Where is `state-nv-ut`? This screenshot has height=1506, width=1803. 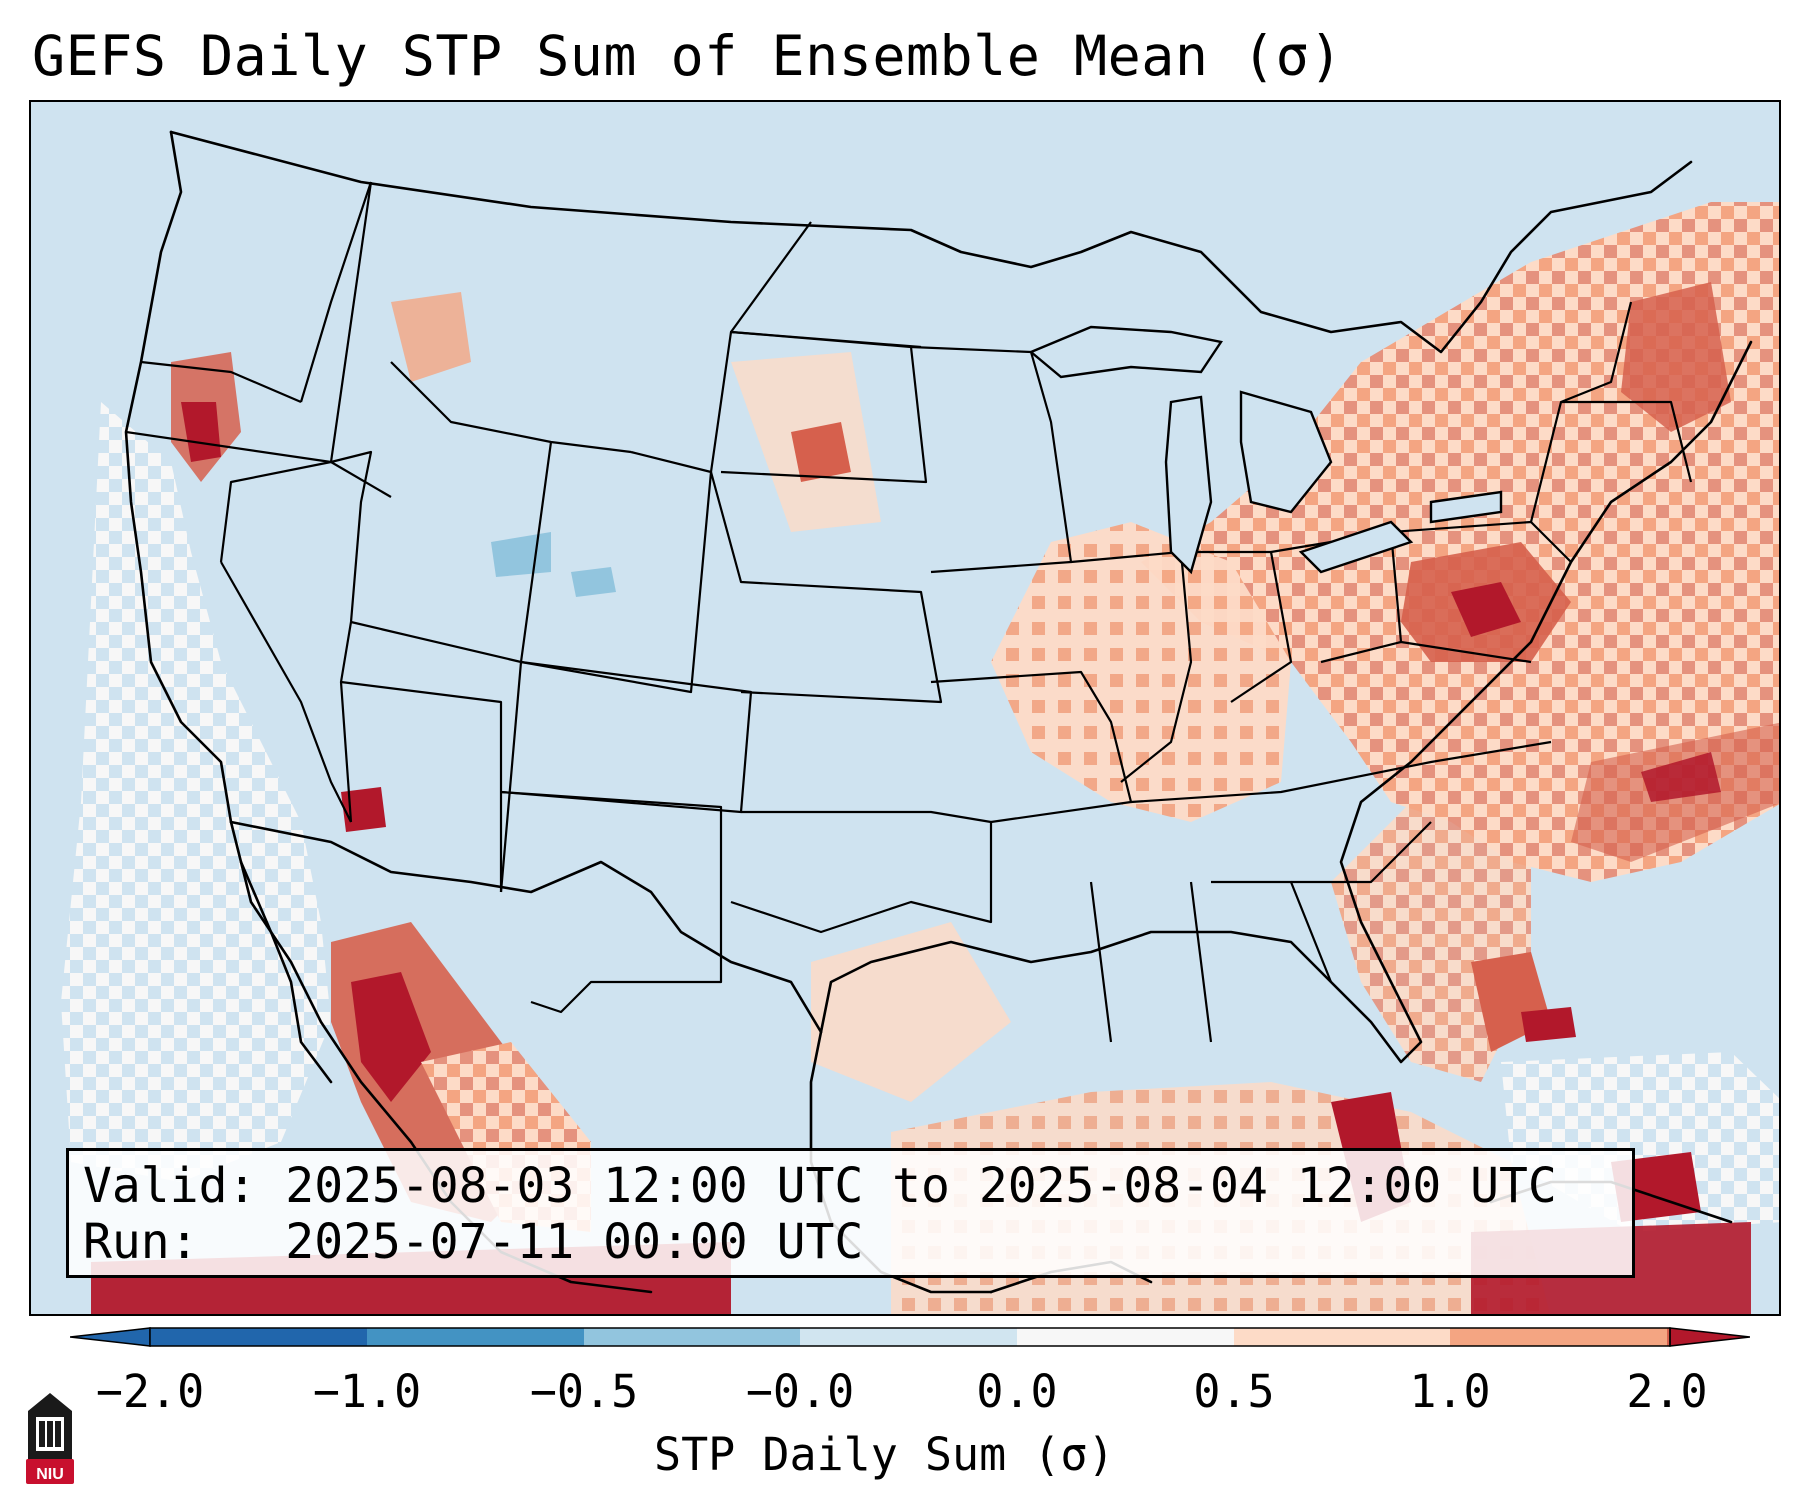 state-nv-ut is located at coordinates (296, 636).